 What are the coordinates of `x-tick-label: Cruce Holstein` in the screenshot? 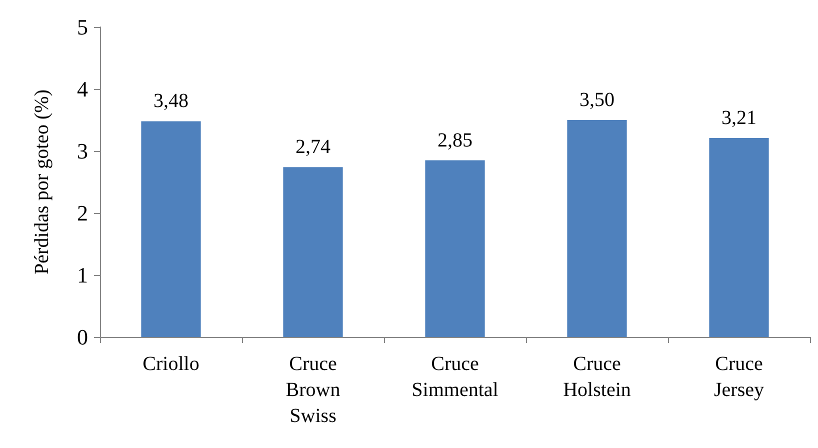 It's located at (597, 377).